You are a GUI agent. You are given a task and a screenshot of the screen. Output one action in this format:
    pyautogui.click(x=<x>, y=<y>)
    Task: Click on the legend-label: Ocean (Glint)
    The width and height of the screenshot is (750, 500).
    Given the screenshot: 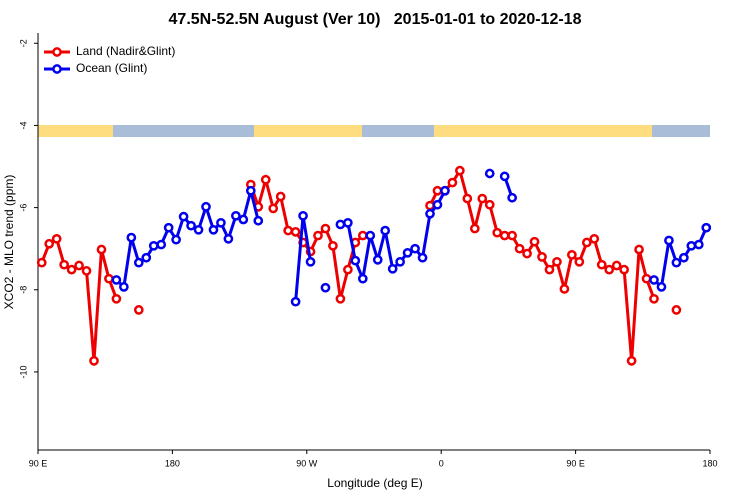 What is the action you would take?
    pyautogui.click(x=111, y=68)
    